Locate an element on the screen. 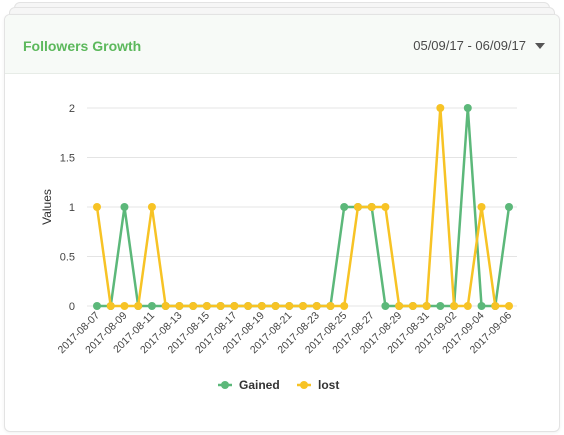 This screenshot has height=435, width=564. y-tick-label: 2 is located at coordinates (72, 109).